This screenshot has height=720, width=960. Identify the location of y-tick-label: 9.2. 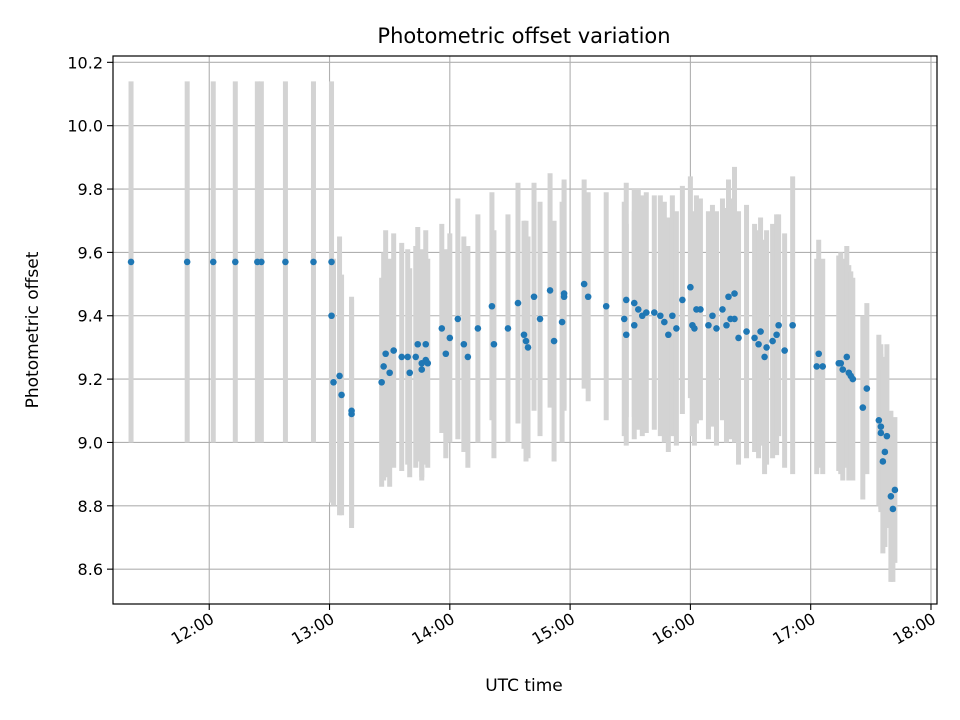
(90, 379).